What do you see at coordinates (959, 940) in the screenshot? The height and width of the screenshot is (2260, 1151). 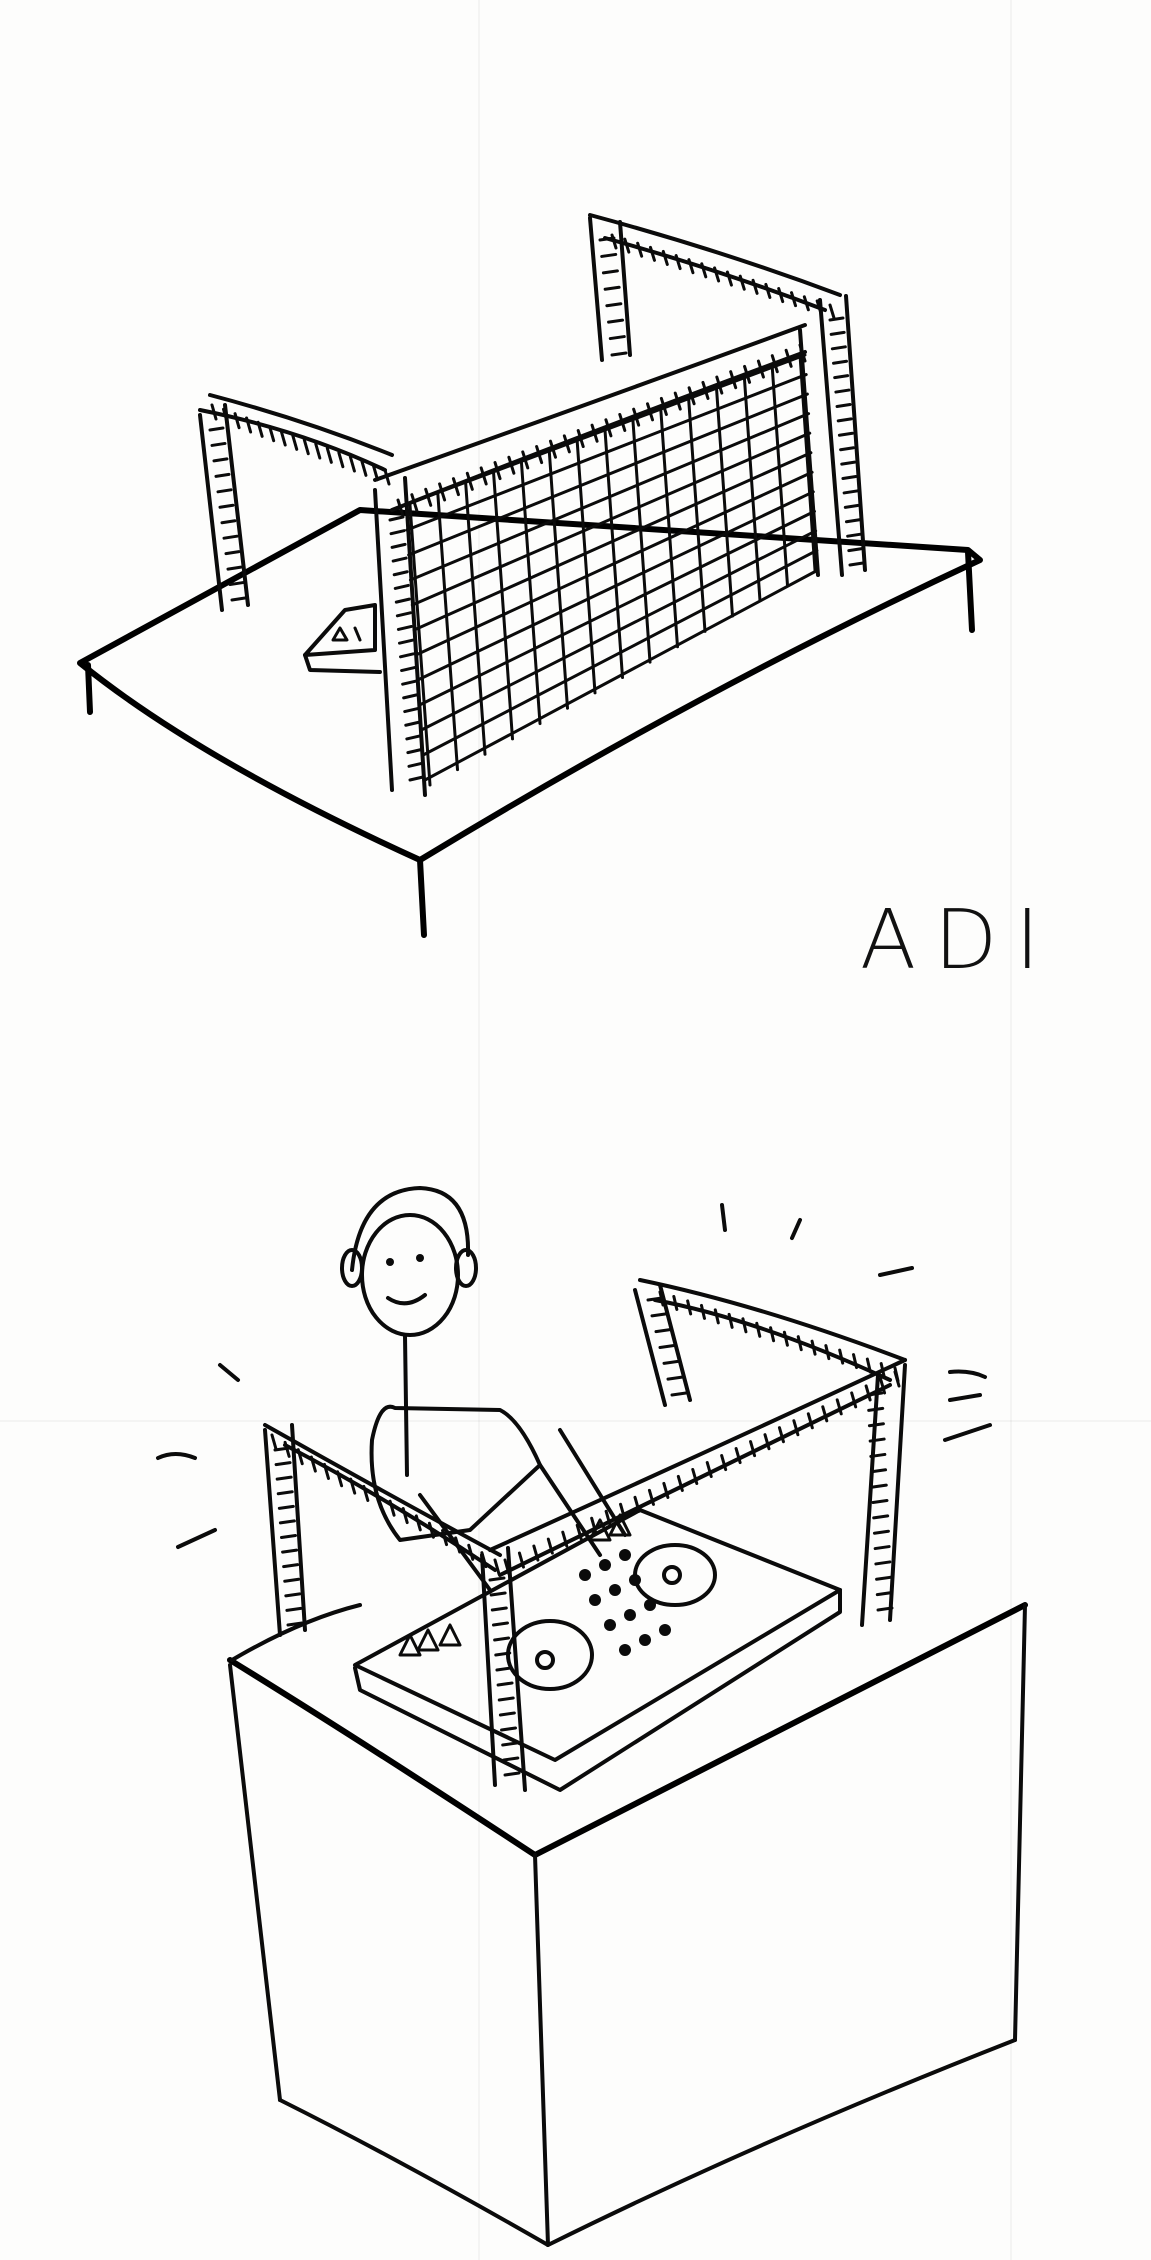 I see `artist-signature: ADI` at bounding box center [959, 940].